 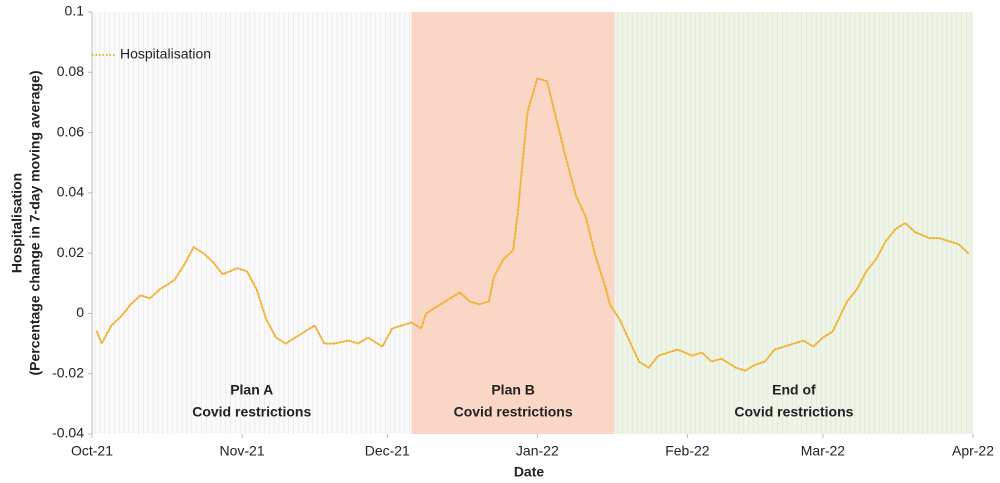 What do you see at coordinates (794, 390) in the screenshot?
I see `region-label: End of` at bounding box center [794, 390].